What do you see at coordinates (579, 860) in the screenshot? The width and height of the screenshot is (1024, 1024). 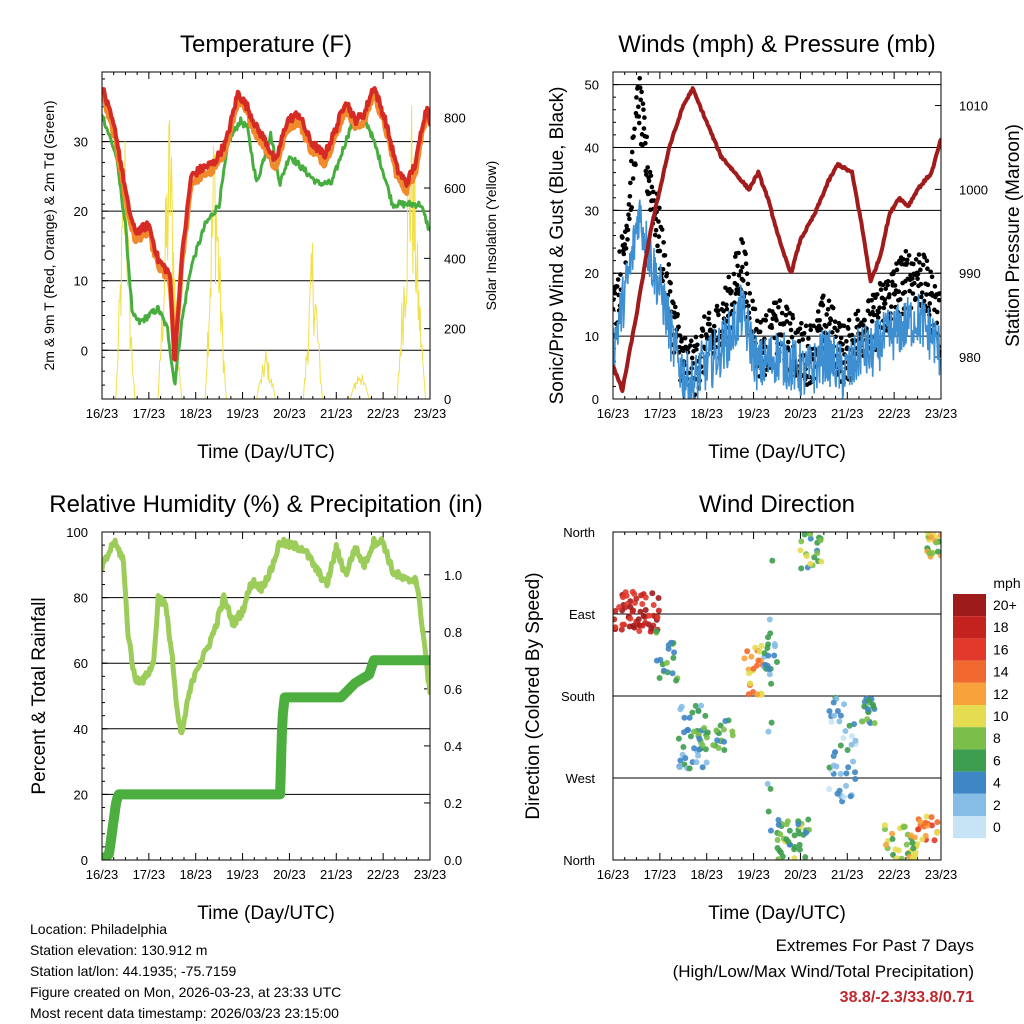 I see `direction-dir-label: North` at bounding box center [579, 860].